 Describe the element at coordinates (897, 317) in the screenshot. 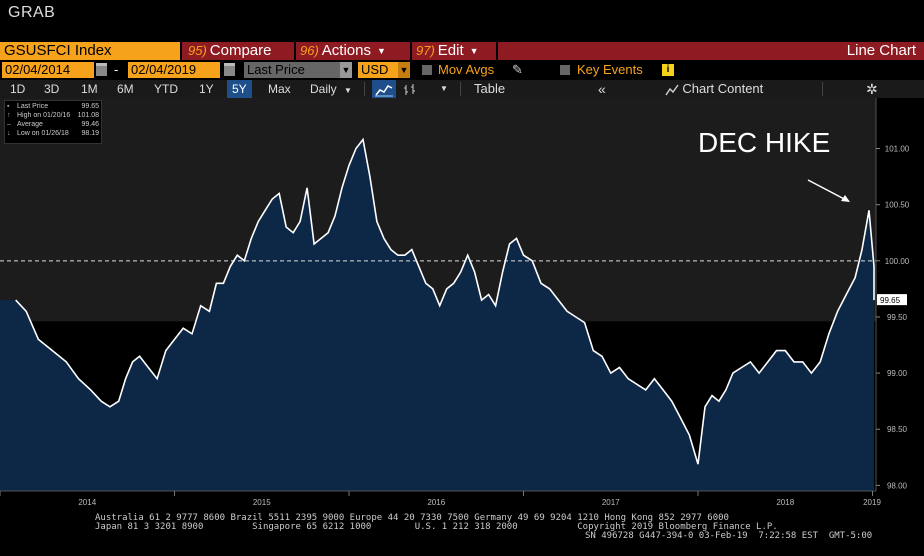

I see `y-tick-label: 99.50` at that location.